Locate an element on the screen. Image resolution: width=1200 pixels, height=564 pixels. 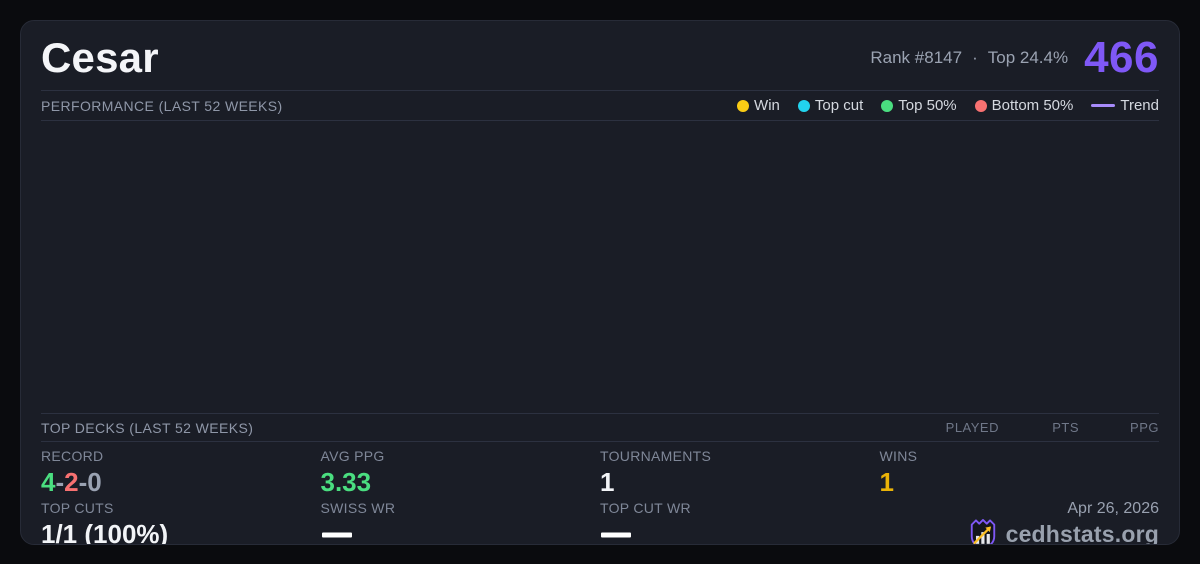
record-losses: 2 is located at coordinates (71, 482).